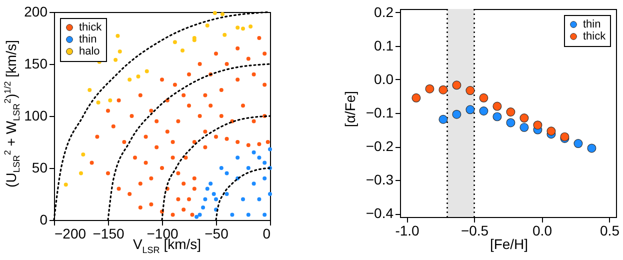  What do you see at coordinates (509, 244) in the screenshot?
I see `x-axis-title: [Fe/H]` at bounding box center [509, 244].